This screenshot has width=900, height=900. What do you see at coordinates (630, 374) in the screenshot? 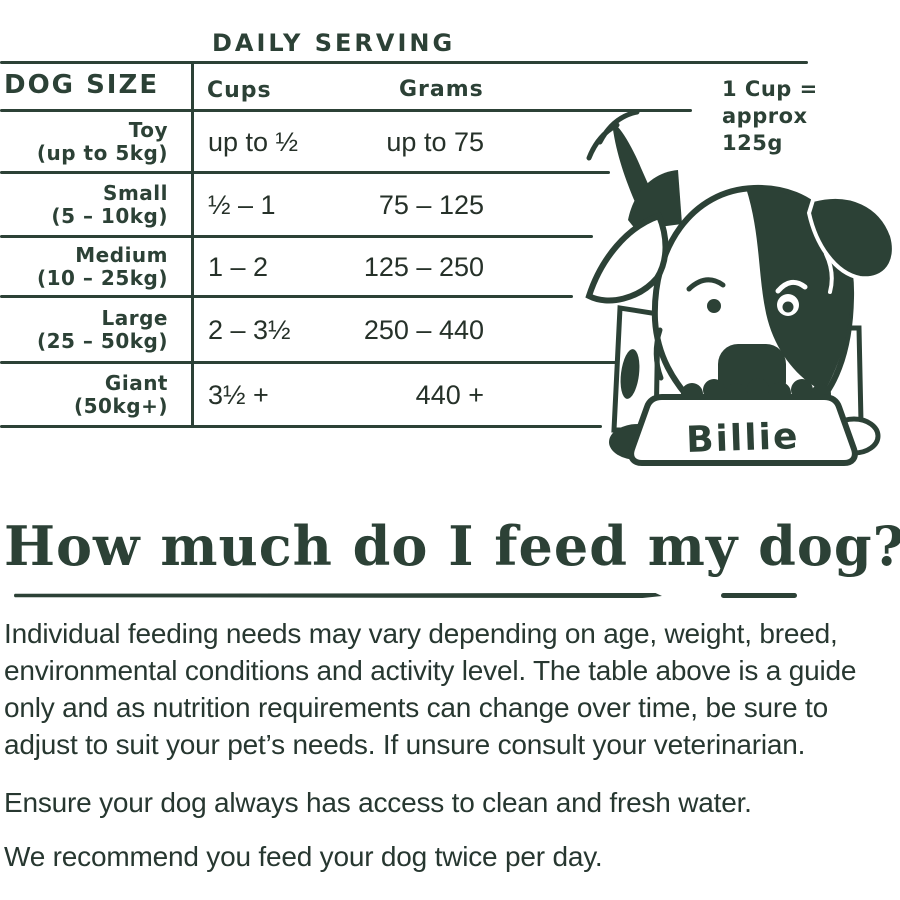
I see `leg-spot` at bounding box center [630, 374].